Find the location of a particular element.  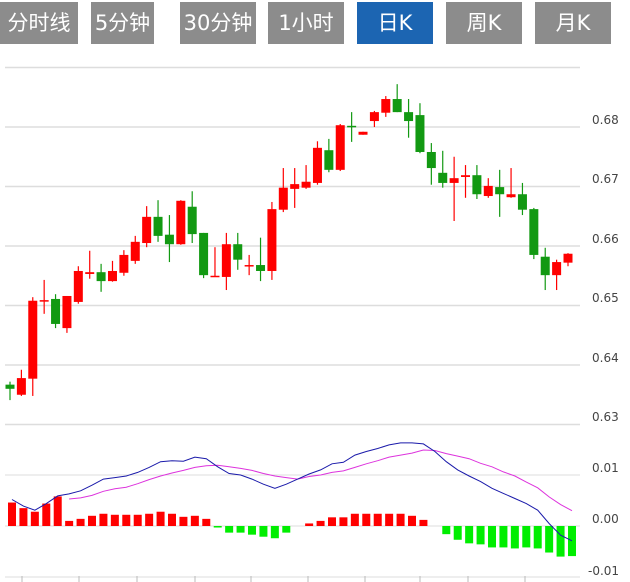

price-tick-label: 0.66 is located at coordinates (605, 239).